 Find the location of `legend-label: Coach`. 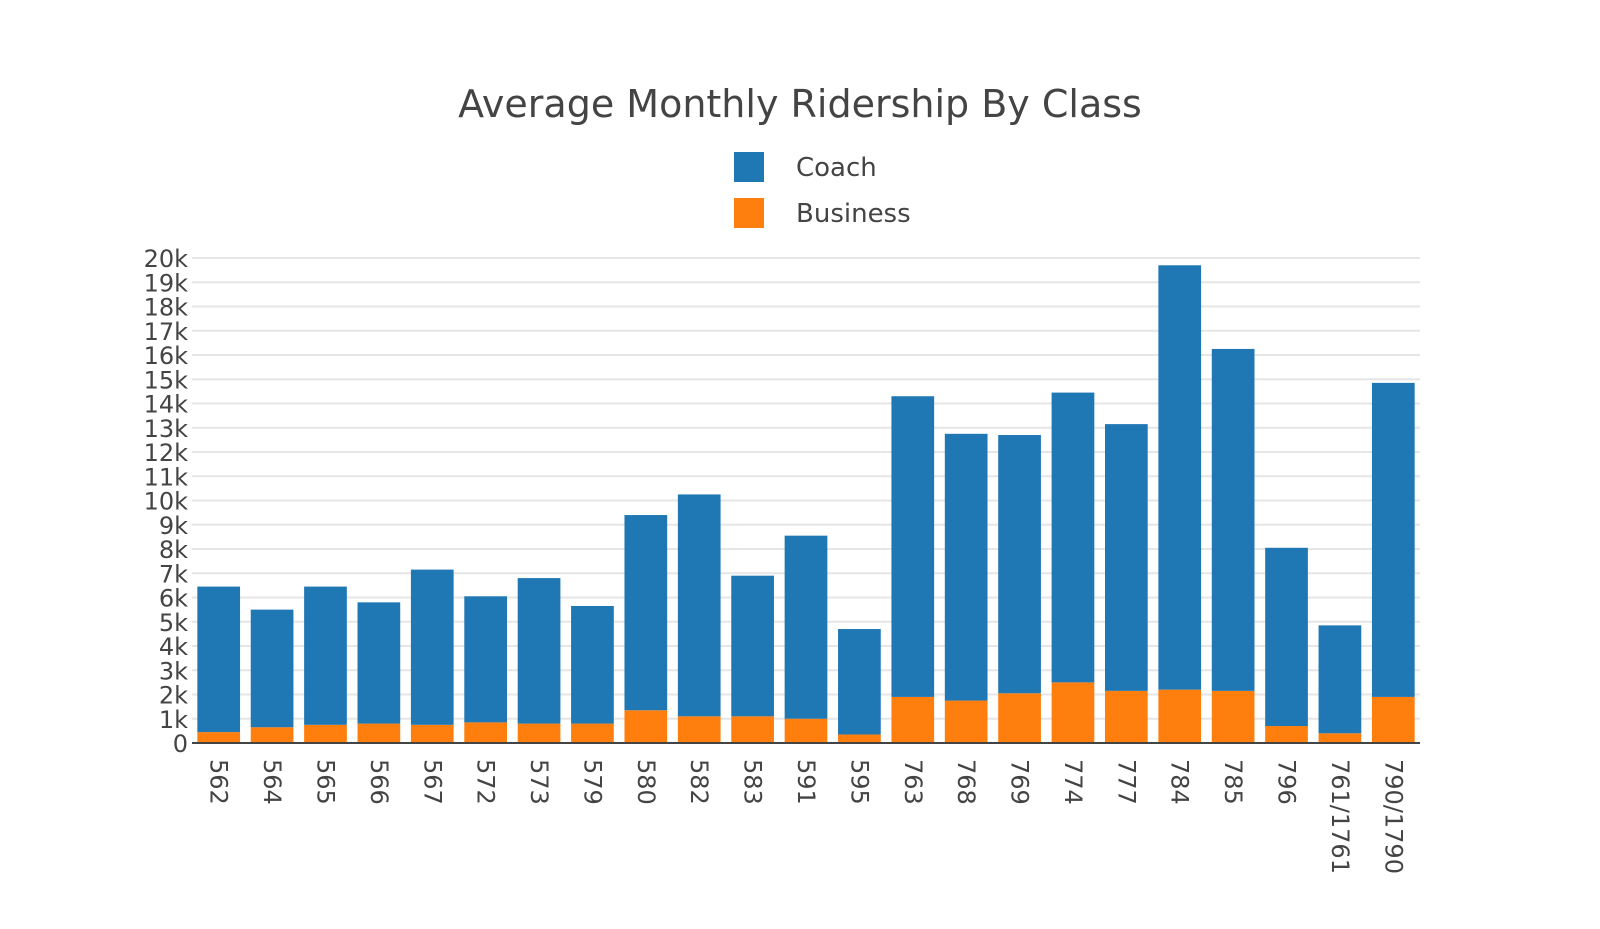

legend-label: Coach is located at coordinates (836, 168).